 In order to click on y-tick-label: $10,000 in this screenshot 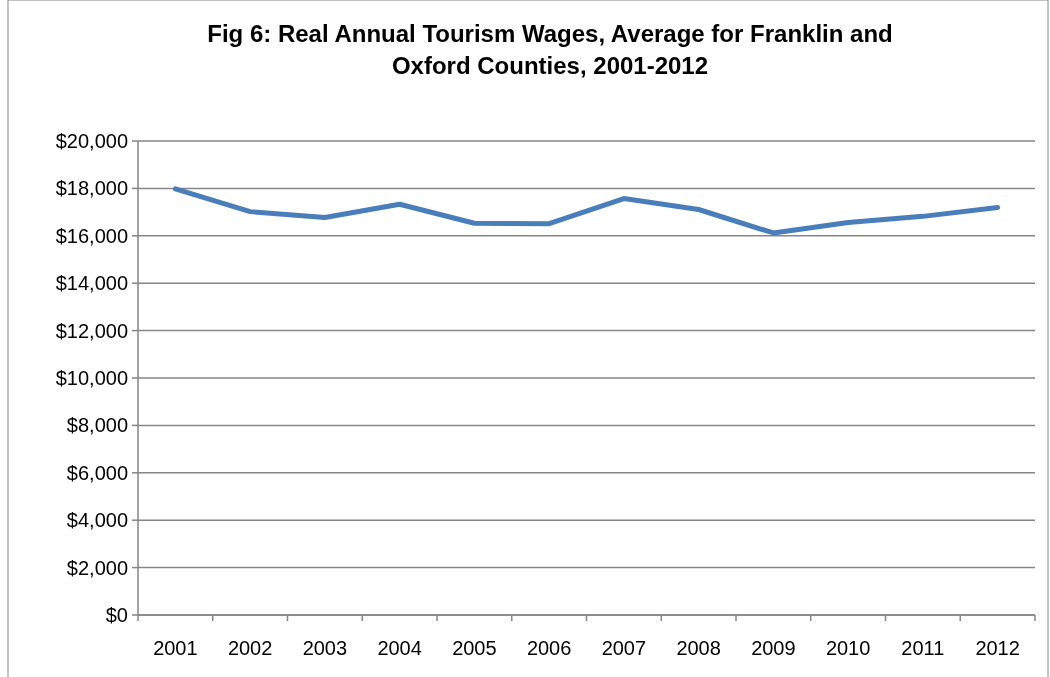, I will do `click(91, 378)`.